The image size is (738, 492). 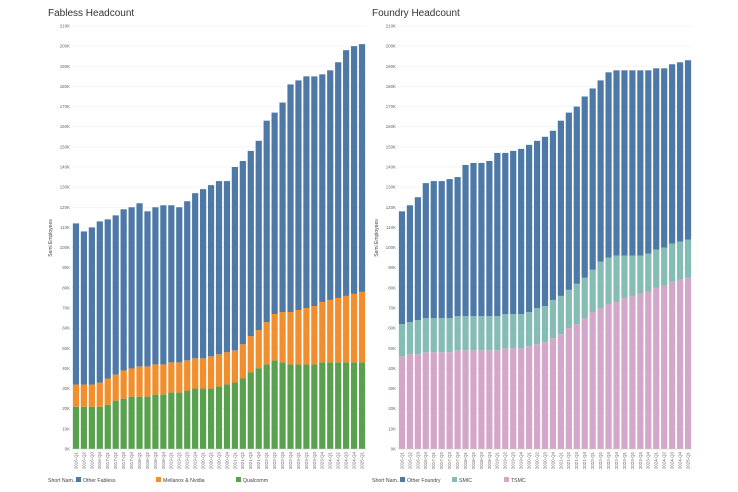 What do you see at coordinates (465, 481) in the screenshot?
I see `legend-label: SMIC` at bounding box center [465, 481].